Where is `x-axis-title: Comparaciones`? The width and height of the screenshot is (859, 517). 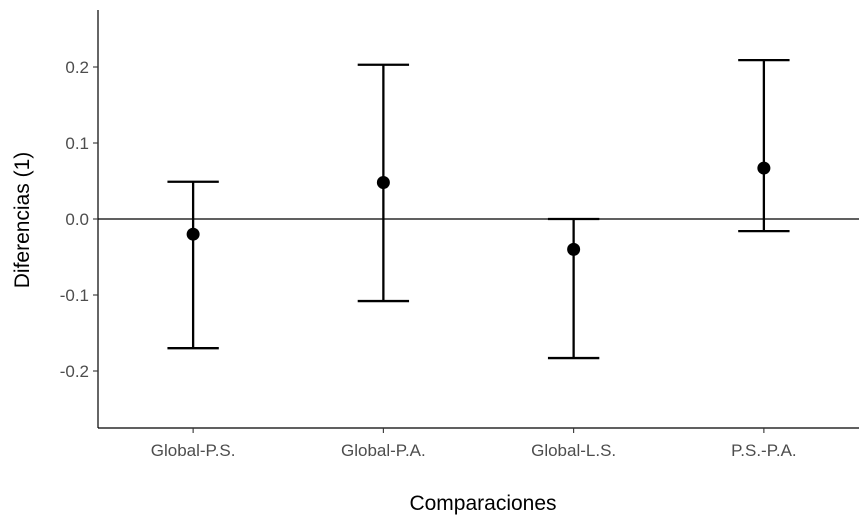
x-axis-title: Comparaciones is located at coordinates (482, 503).